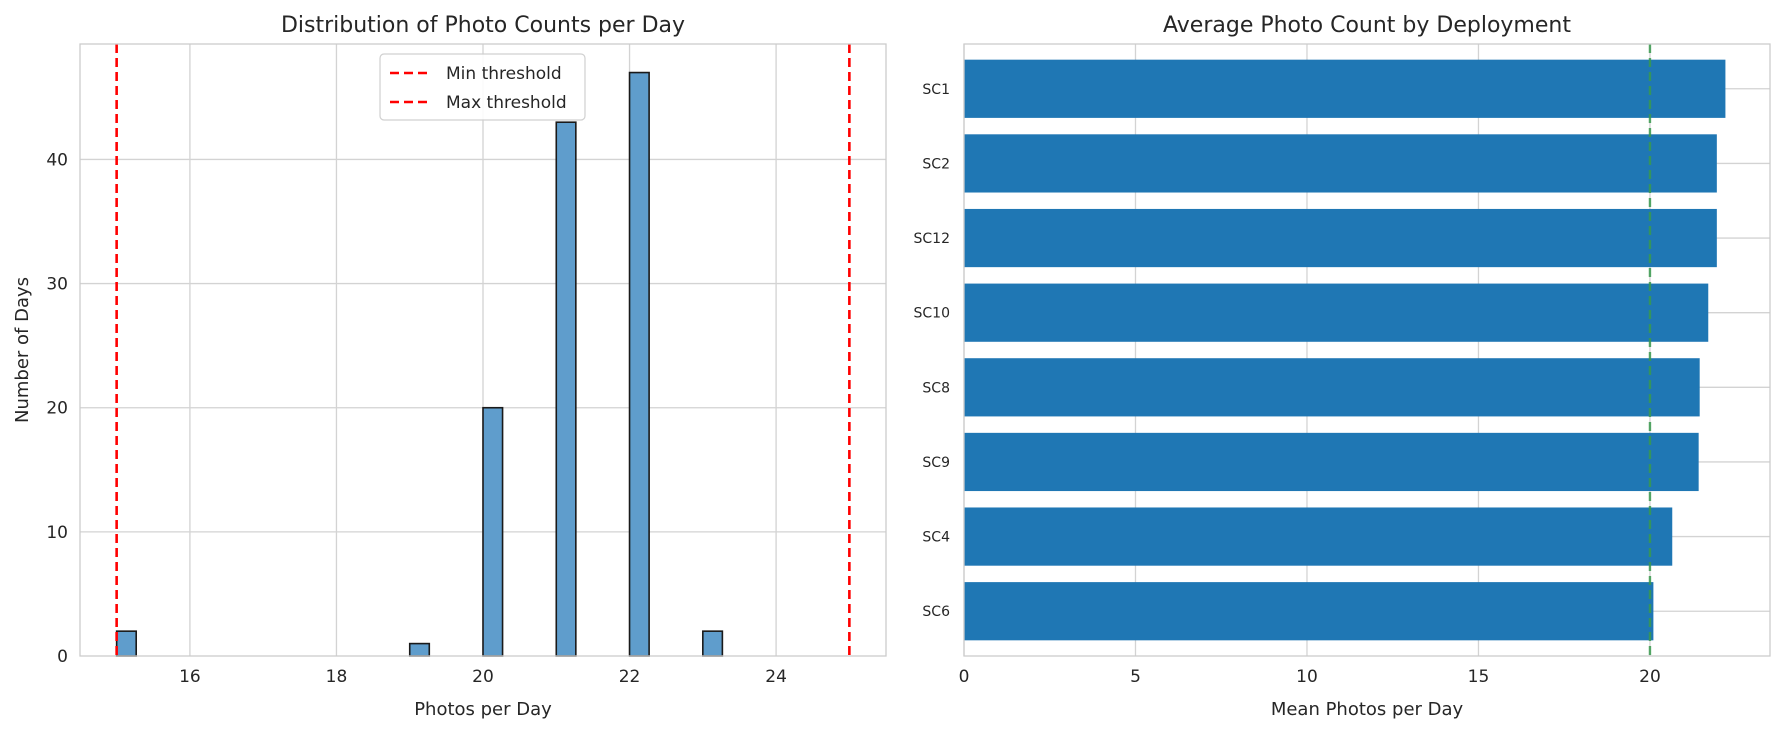 The height and width of the screenshot is (733, 1784). I want to click on deployment-x-tick-label: 0, so click(964, 677).